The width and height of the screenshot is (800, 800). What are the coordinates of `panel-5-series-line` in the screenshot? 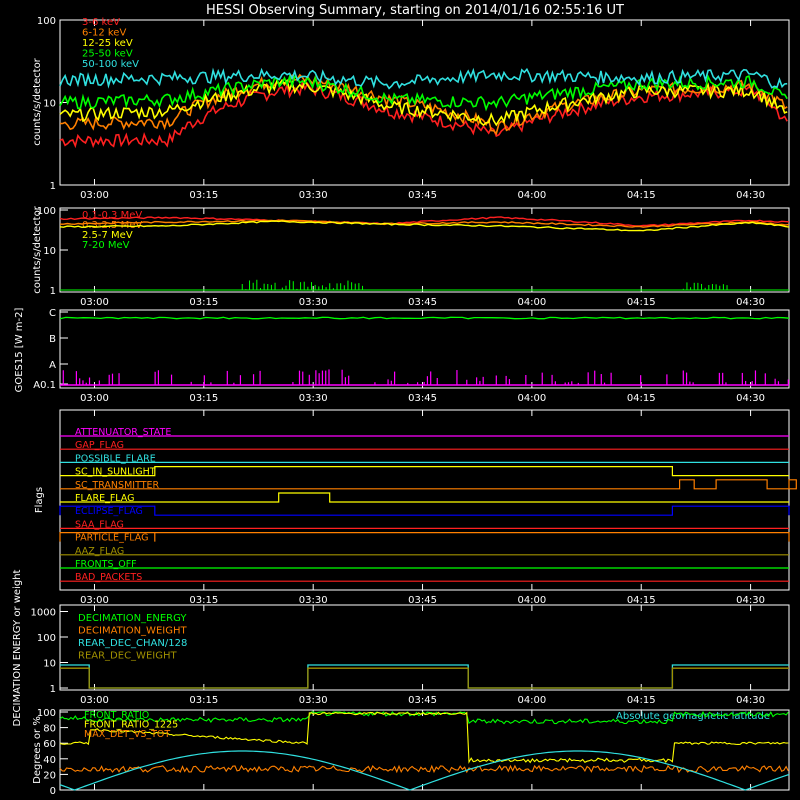 It's located at (424, 678).